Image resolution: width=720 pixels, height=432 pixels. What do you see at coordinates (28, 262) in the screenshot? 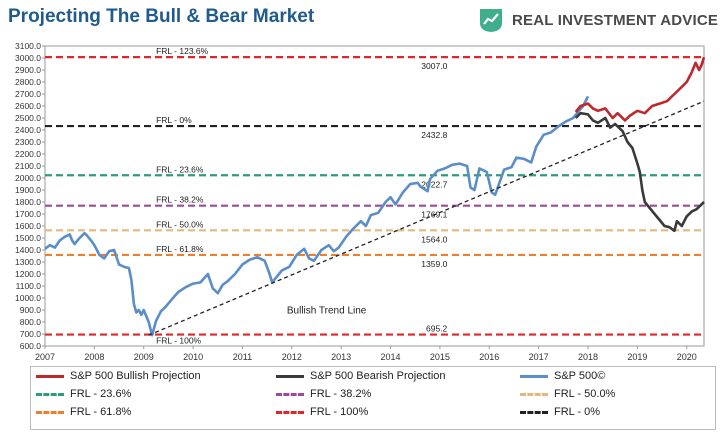
I see `y-tick-label: 1300.0` at bounding box center [28, 262].